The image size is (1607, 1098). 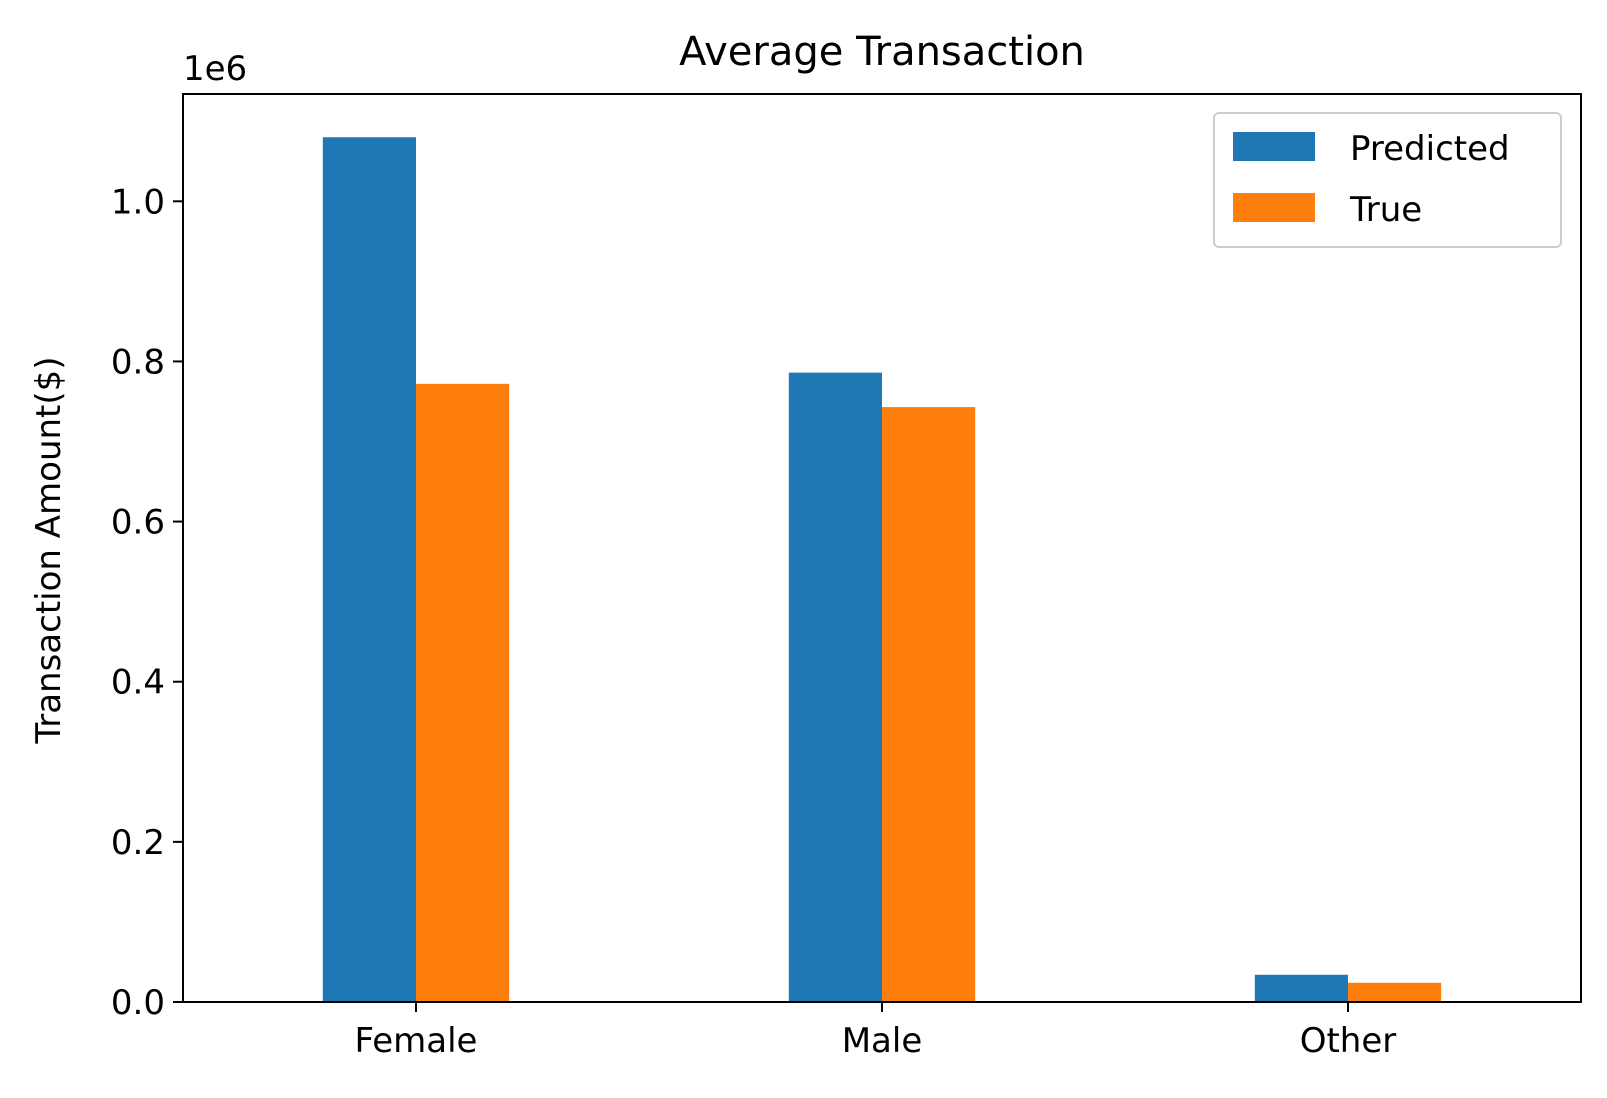 I want to click on bar-true-male, so click(x=929, y=705).